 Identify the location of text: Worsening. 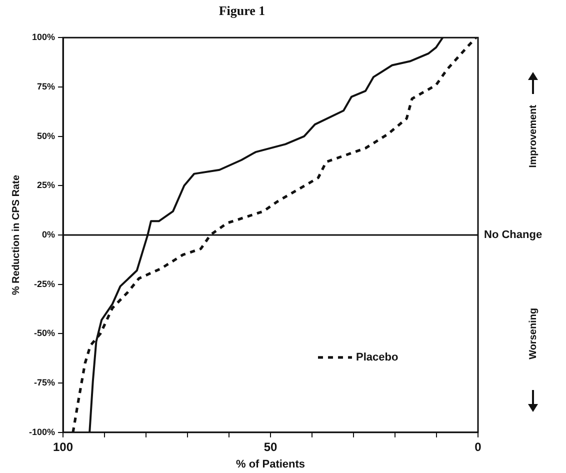
(533, 334).